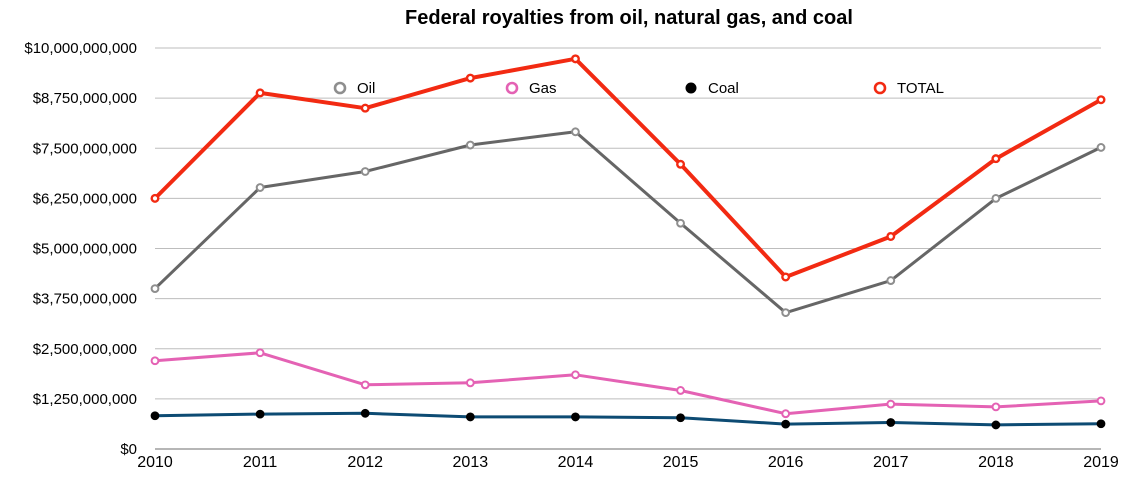 The height and width of the screenshot is (478, 1140). I want to click on x-axis: 2010 2011 2012 2013 2014 2015 2016 2017 2018 2019, so click(628, 462).